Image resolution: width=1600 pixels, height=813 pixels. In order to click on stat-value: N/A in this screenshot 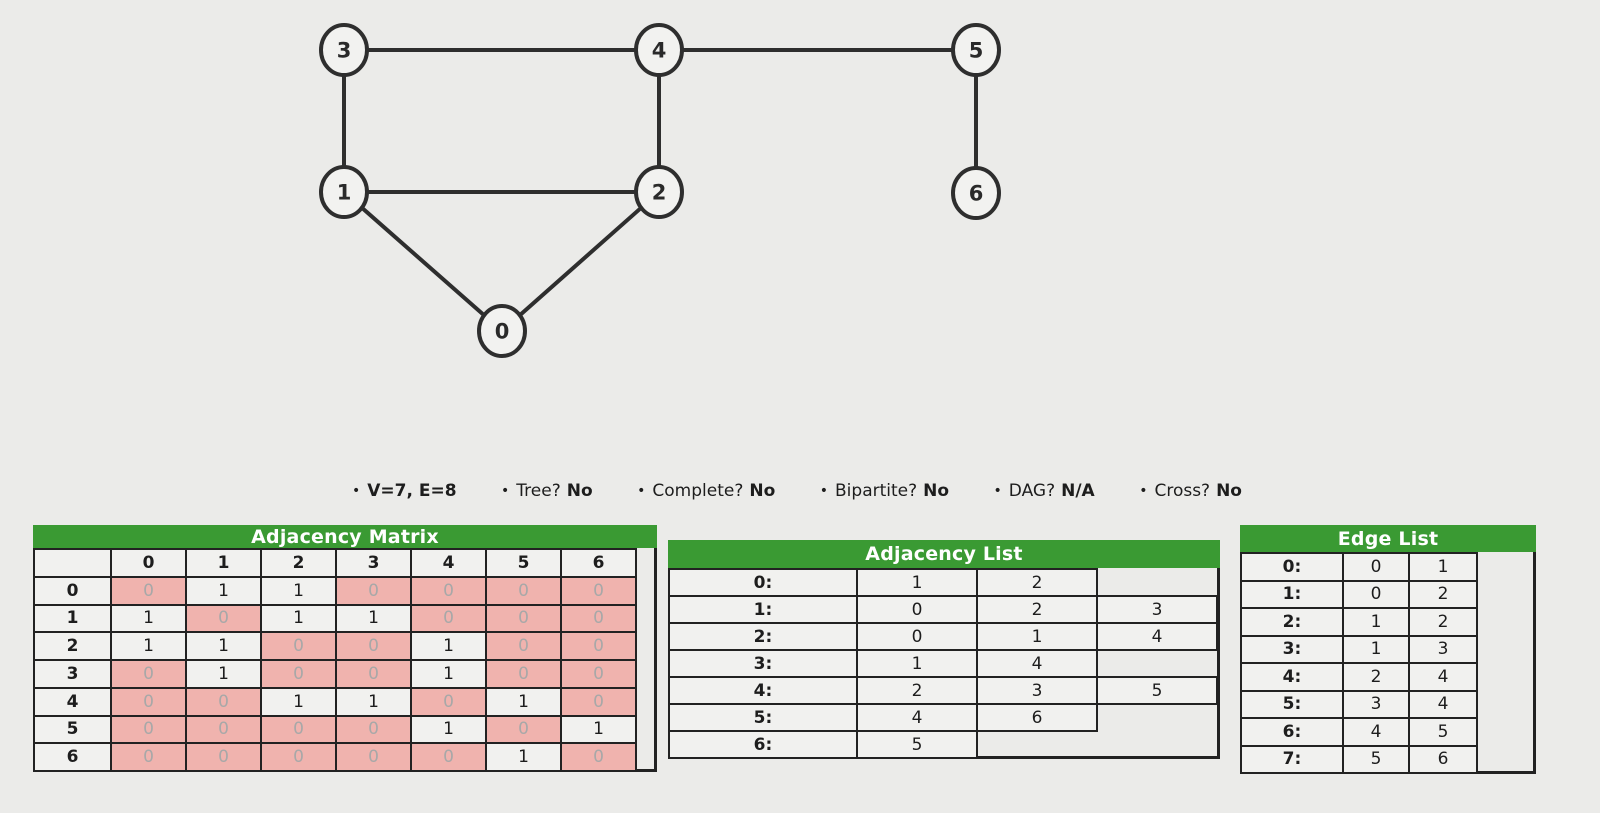, I will do `click(1078, 491)`.